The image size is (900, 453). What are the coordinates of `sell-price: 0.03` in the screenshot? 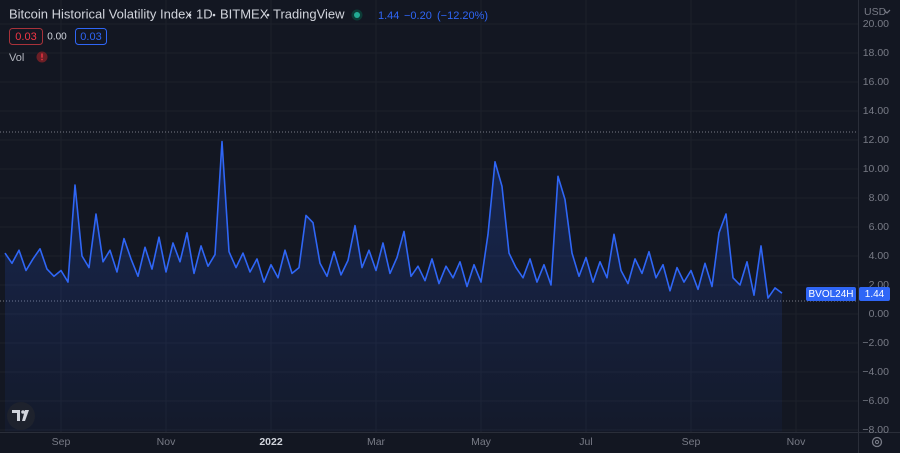 It's located at (25, 37).